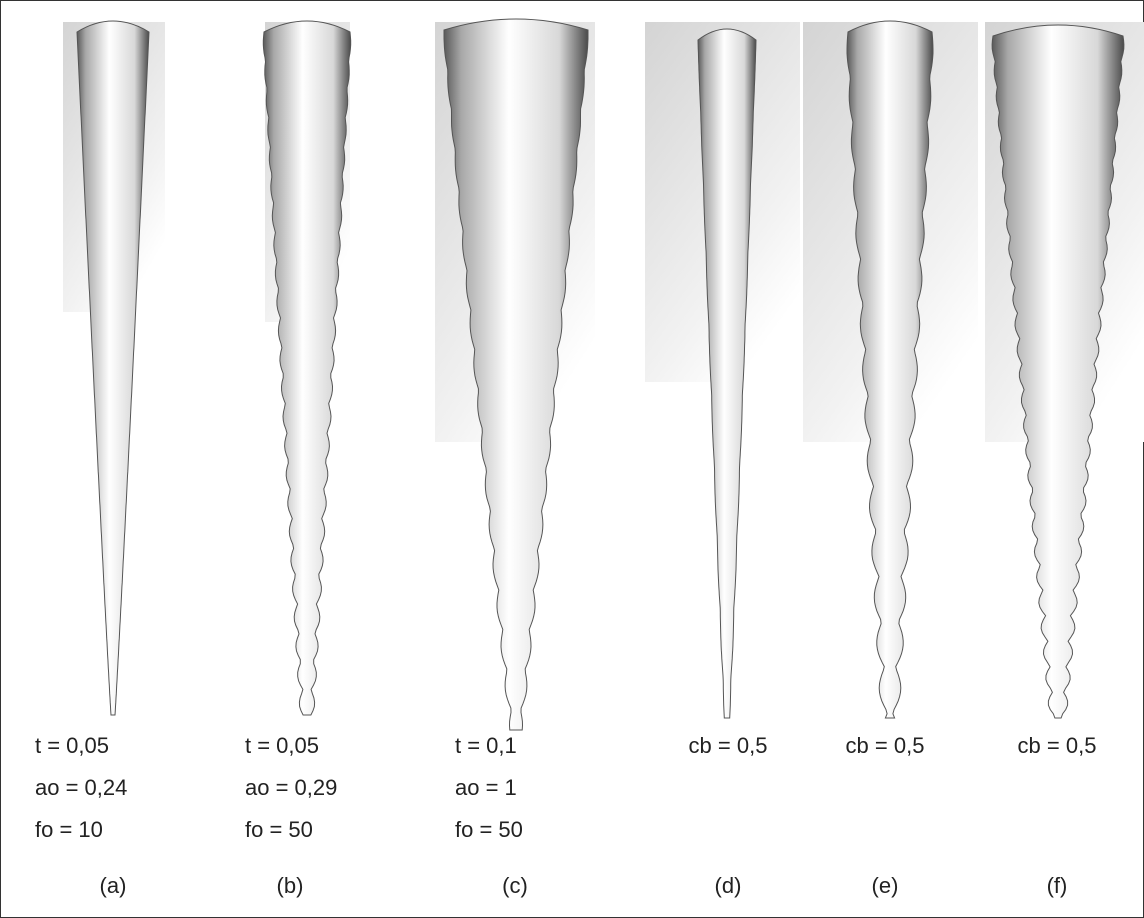  Describe the element at coordinates (291, 787) in the screenshot. I see `parameter: ao = 0,29` at that location.